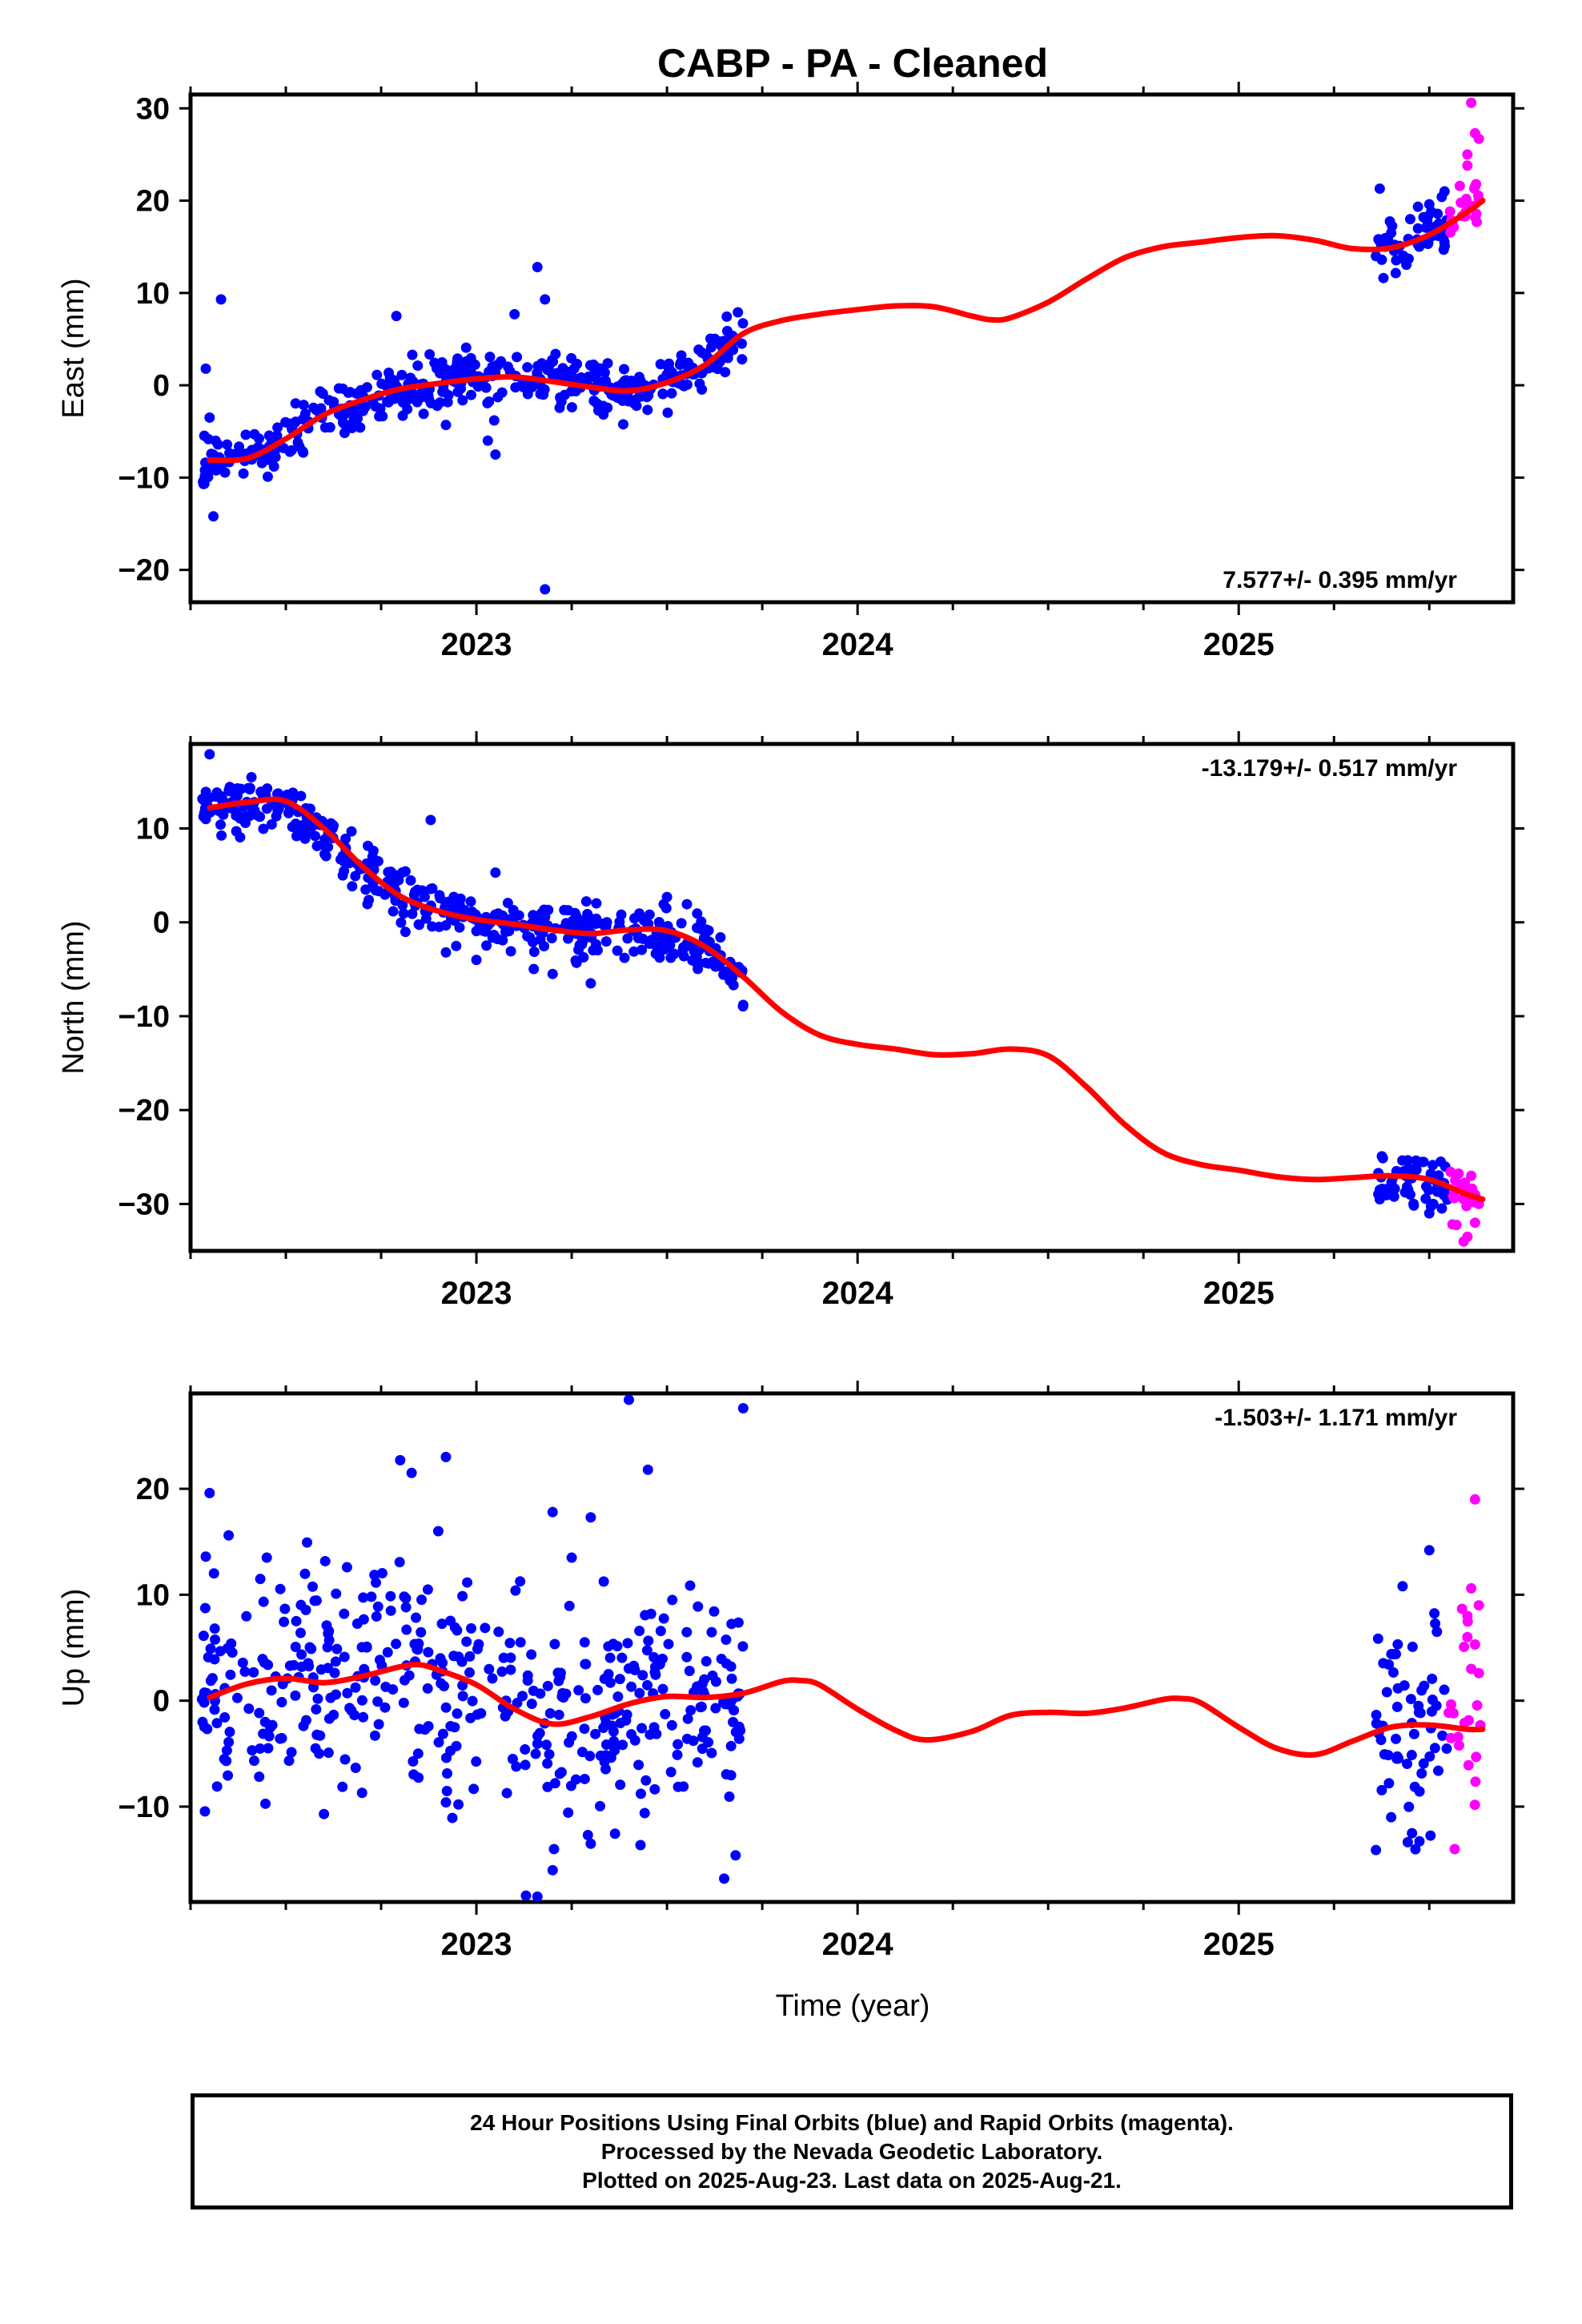  I want to click on up-rapid-points, so click(1464, 1674).